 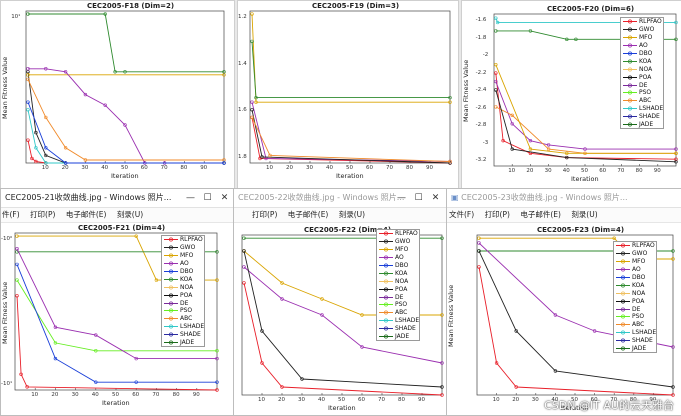 I want to click on window-title: CEC2005-21收敛曲线.jpg - Windows 照片... — ☐ ✕, so click(x=118, y=198).